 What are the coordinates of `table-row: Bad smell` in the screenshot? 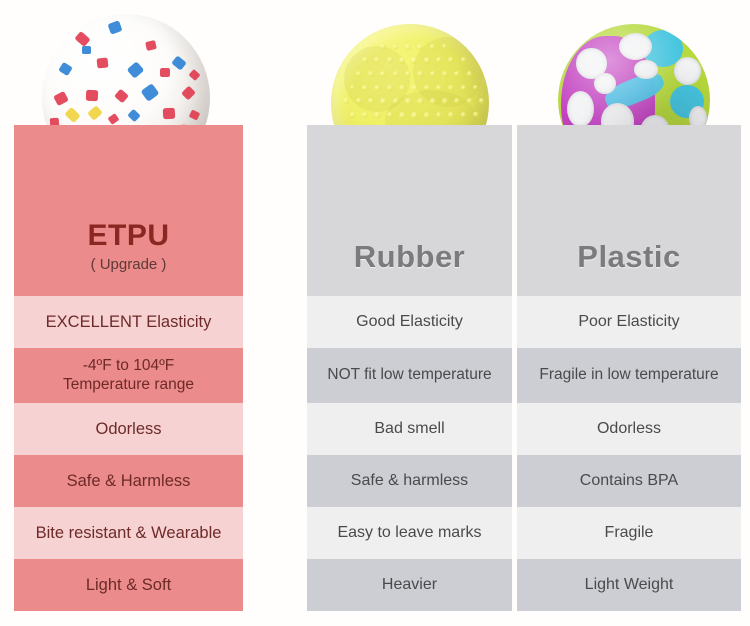 It's located at (409, 429).